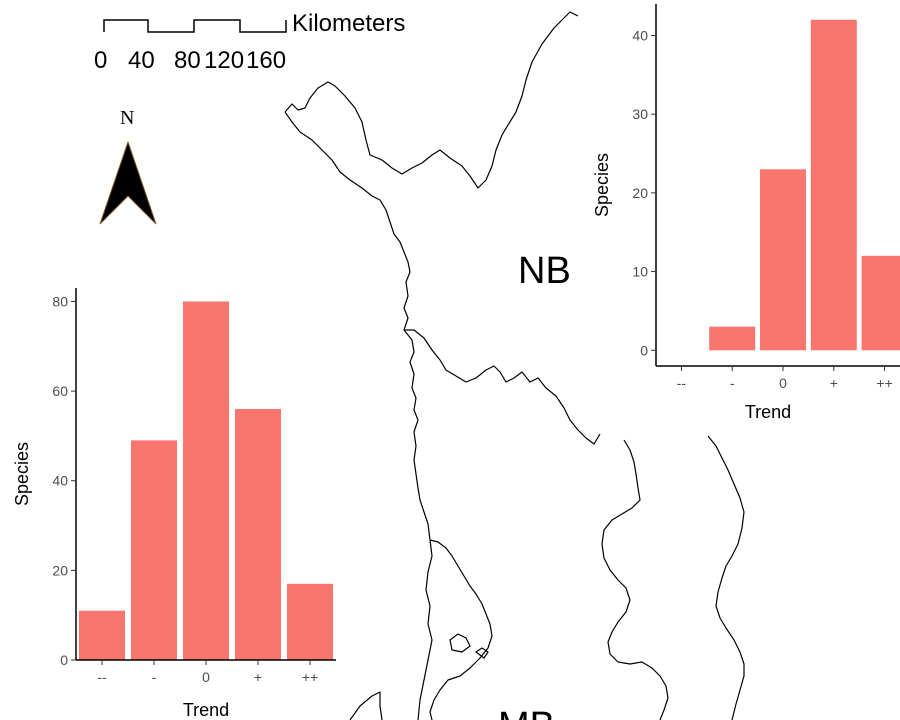  I want to click on scale-bar-line, so click(195, 26).